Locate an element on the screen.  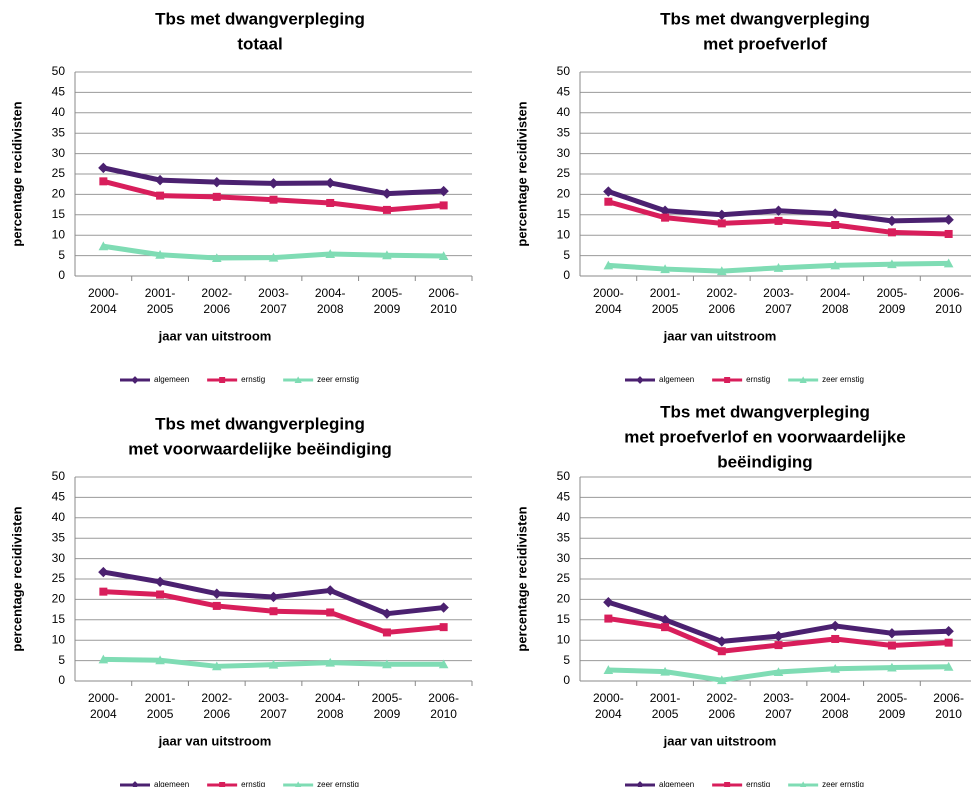
x-tick-label: 2001-2005 is located at coordinates (160, 301).